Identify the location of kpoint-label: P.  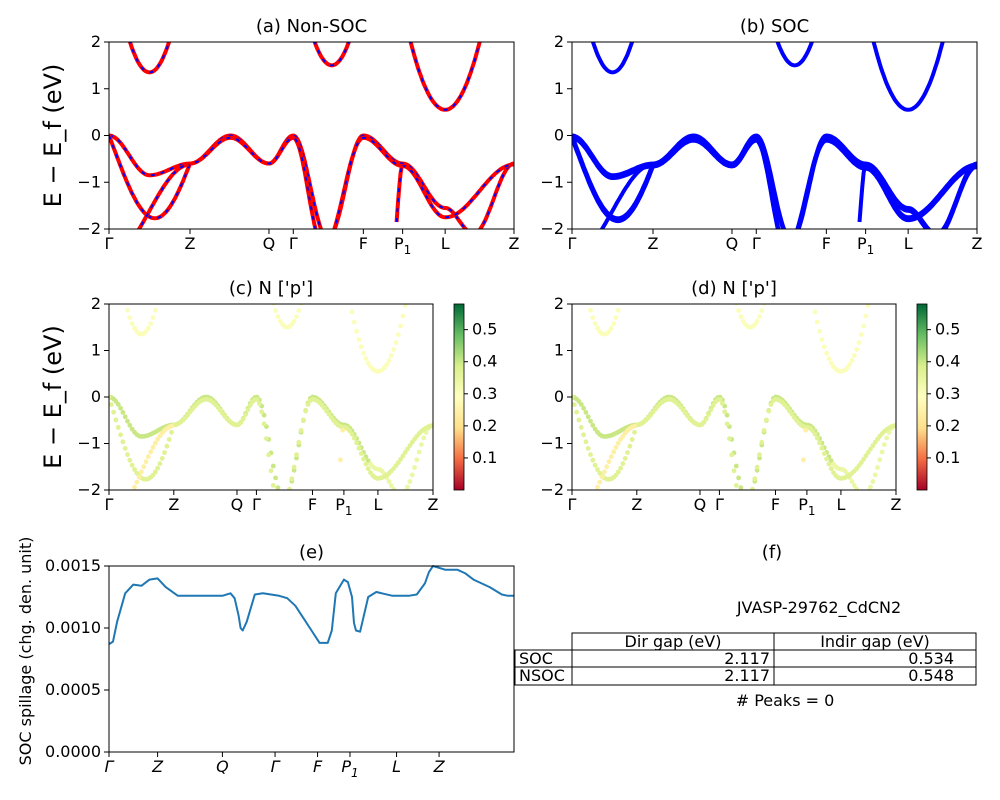
(340, 504).